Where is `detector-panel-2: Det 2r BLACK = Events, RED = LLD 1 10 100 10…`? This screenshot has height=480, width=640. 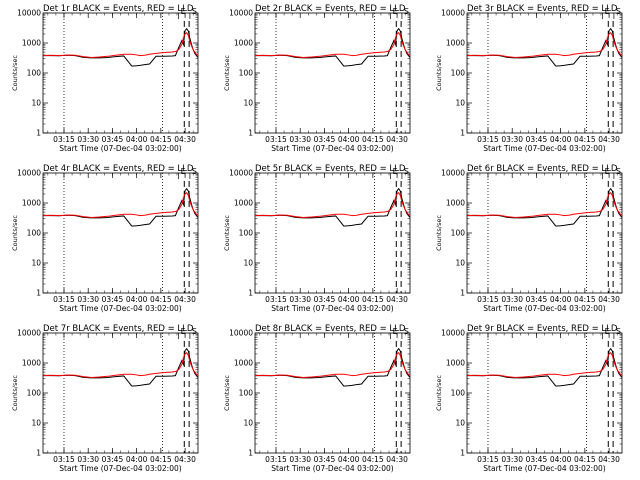
detector-panel-2: Det 2r BLACK = Events, RED = LLD 1 10 100 10… is located at coordinates (317, 78).